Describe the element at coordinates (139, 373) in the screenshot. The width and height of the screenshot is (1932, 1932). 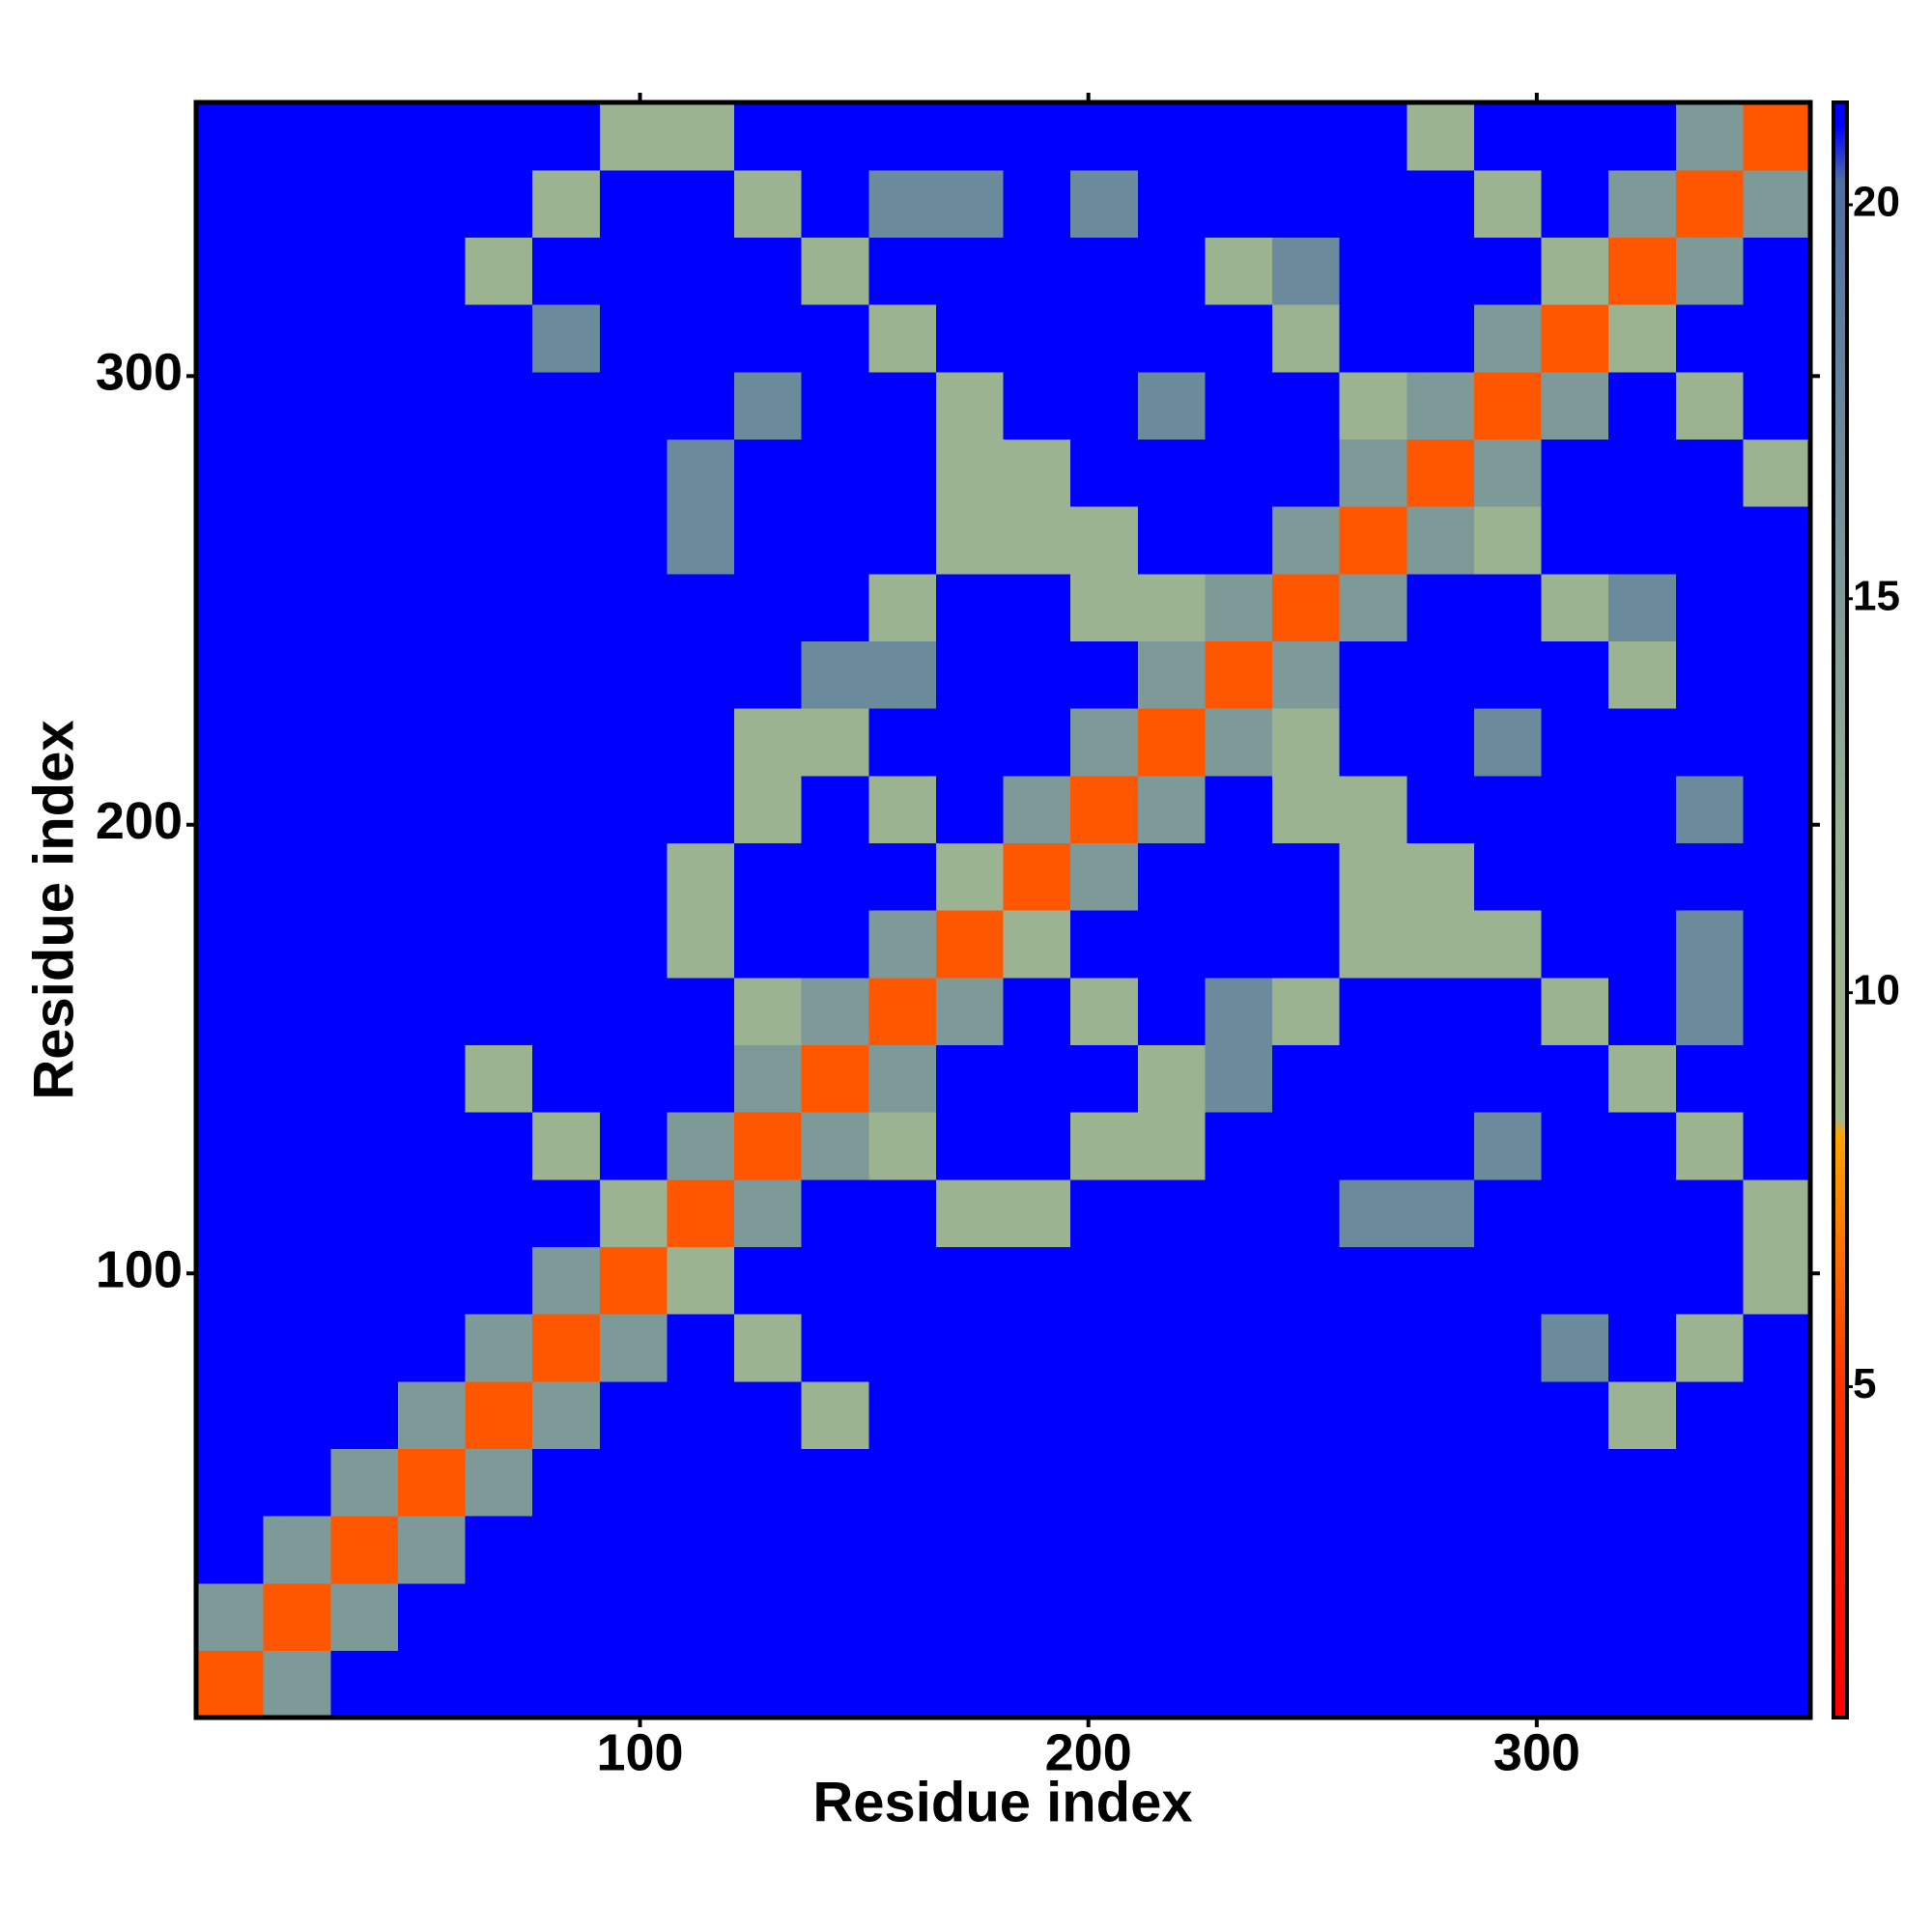
I see `y-tick-label: 300` at that location.